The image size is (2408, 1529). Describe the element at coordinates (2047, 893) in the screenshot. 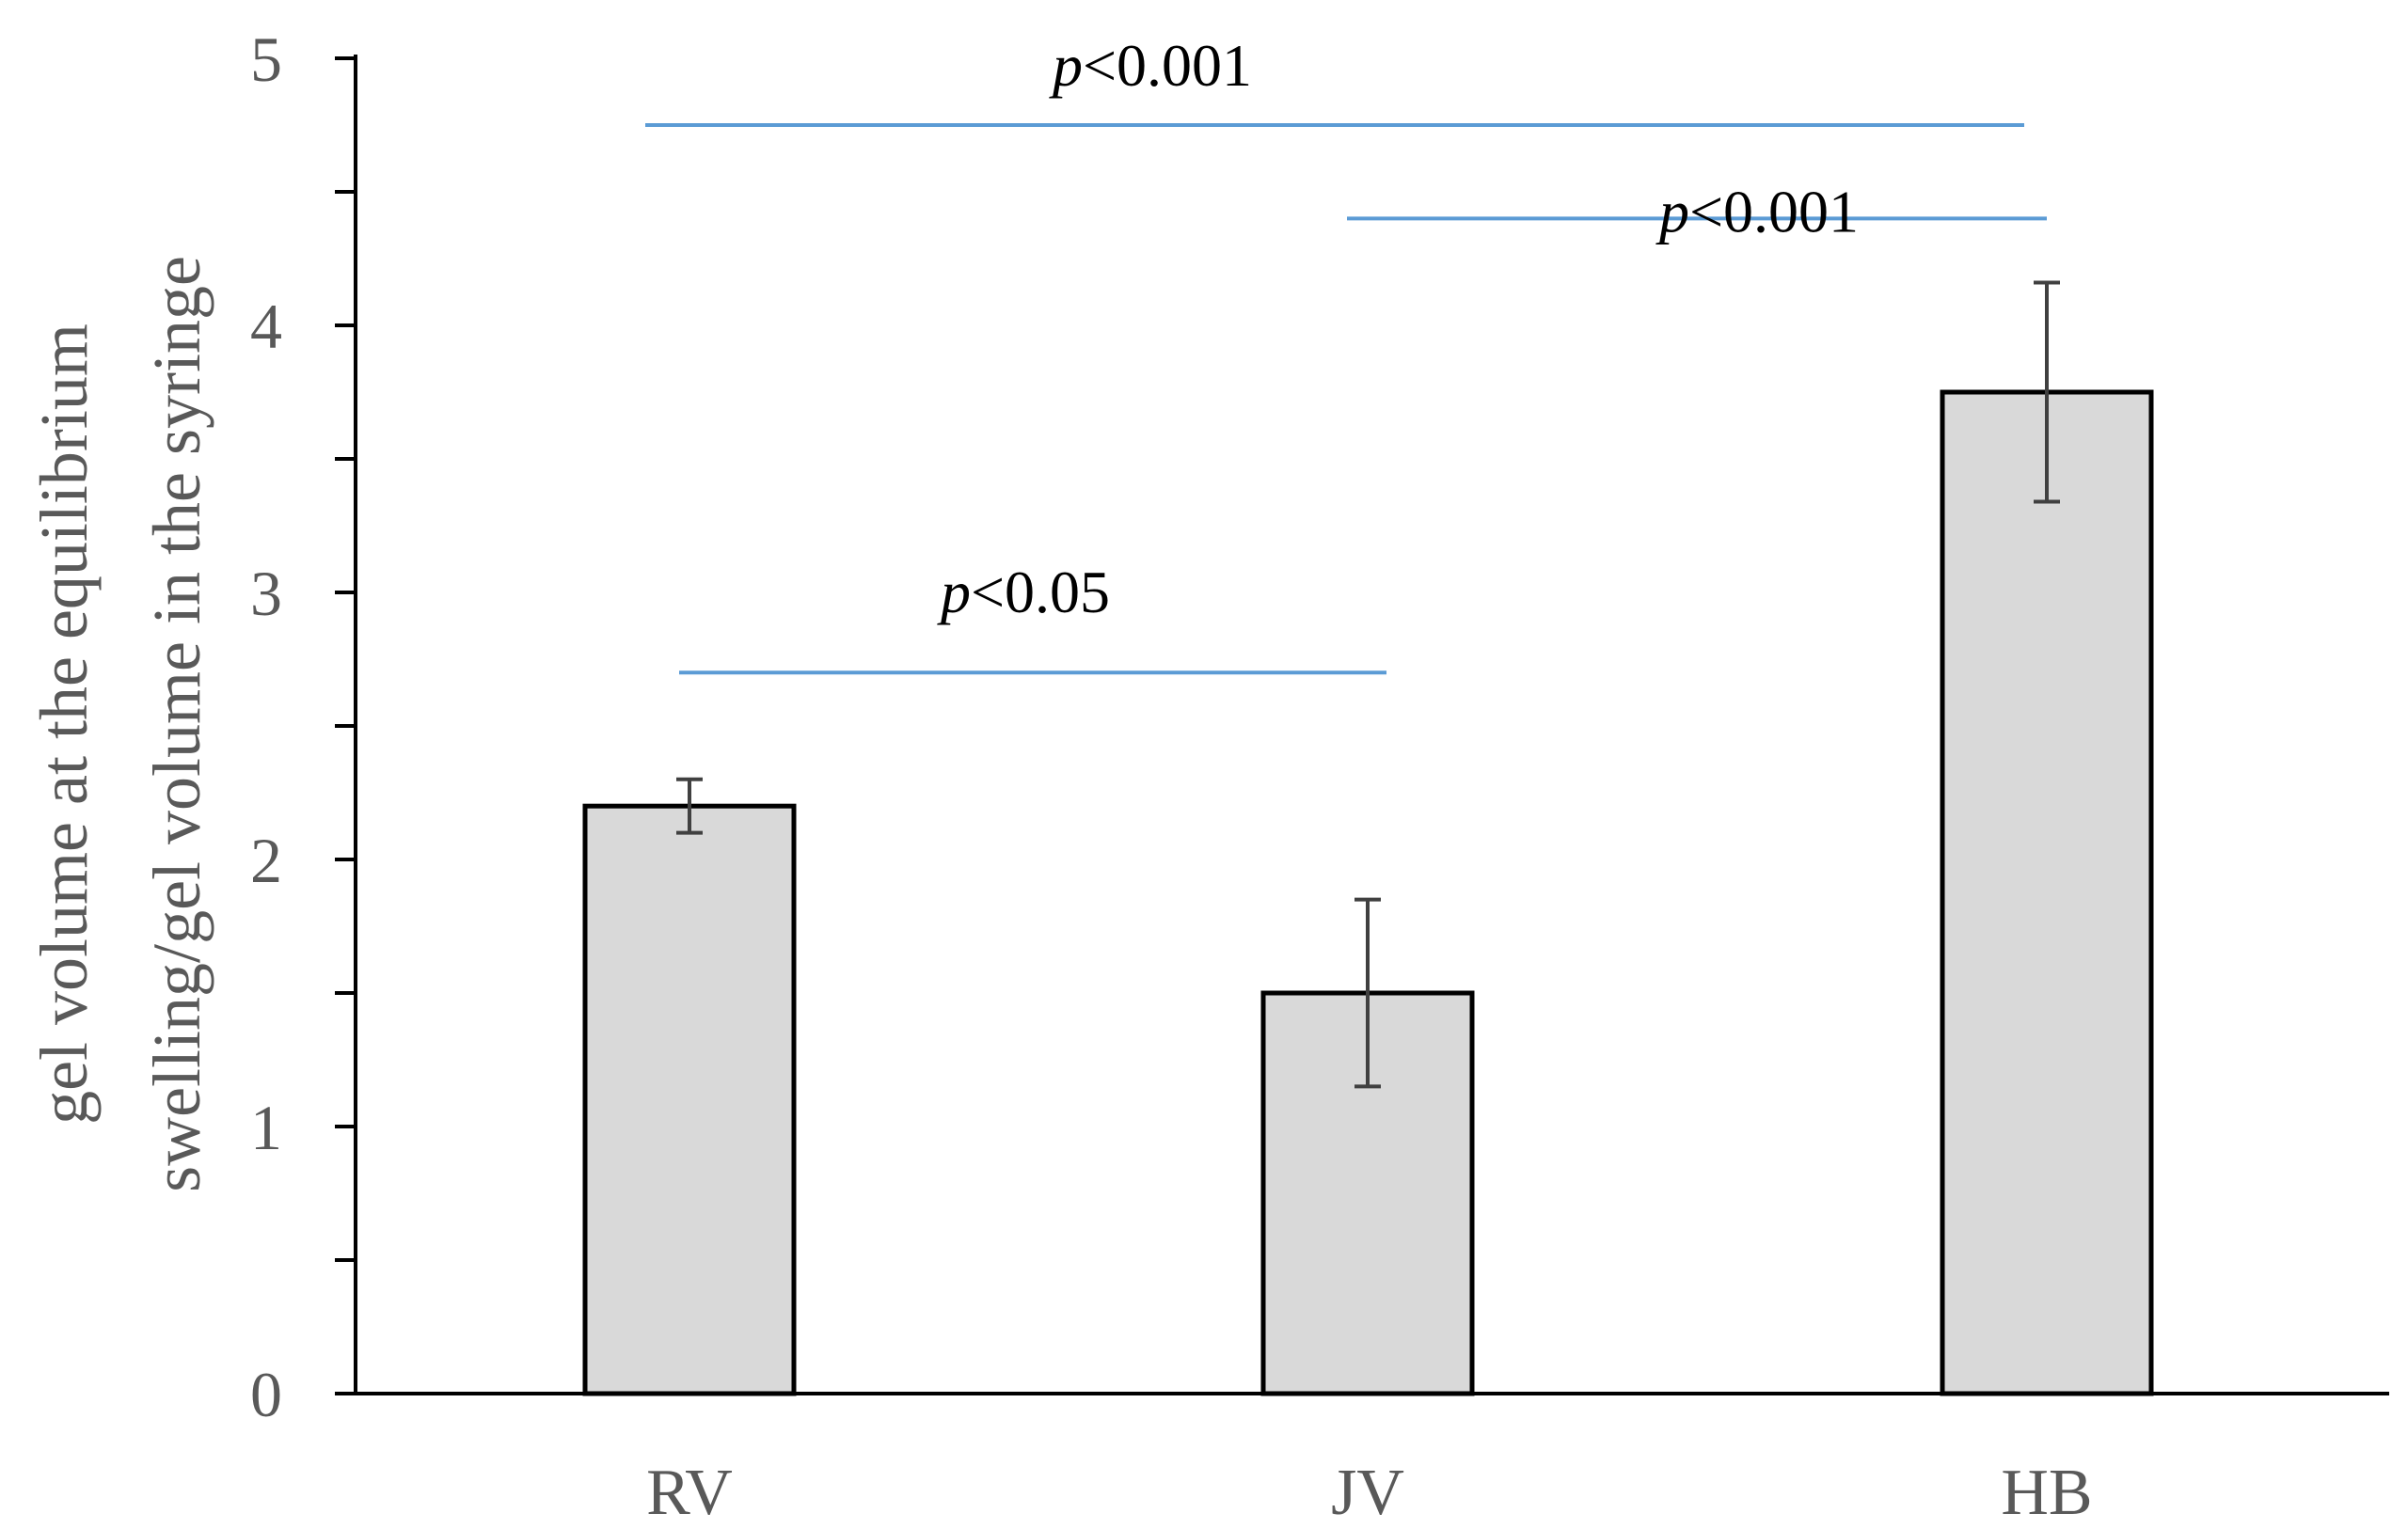

I see `bar-hb` at that location.